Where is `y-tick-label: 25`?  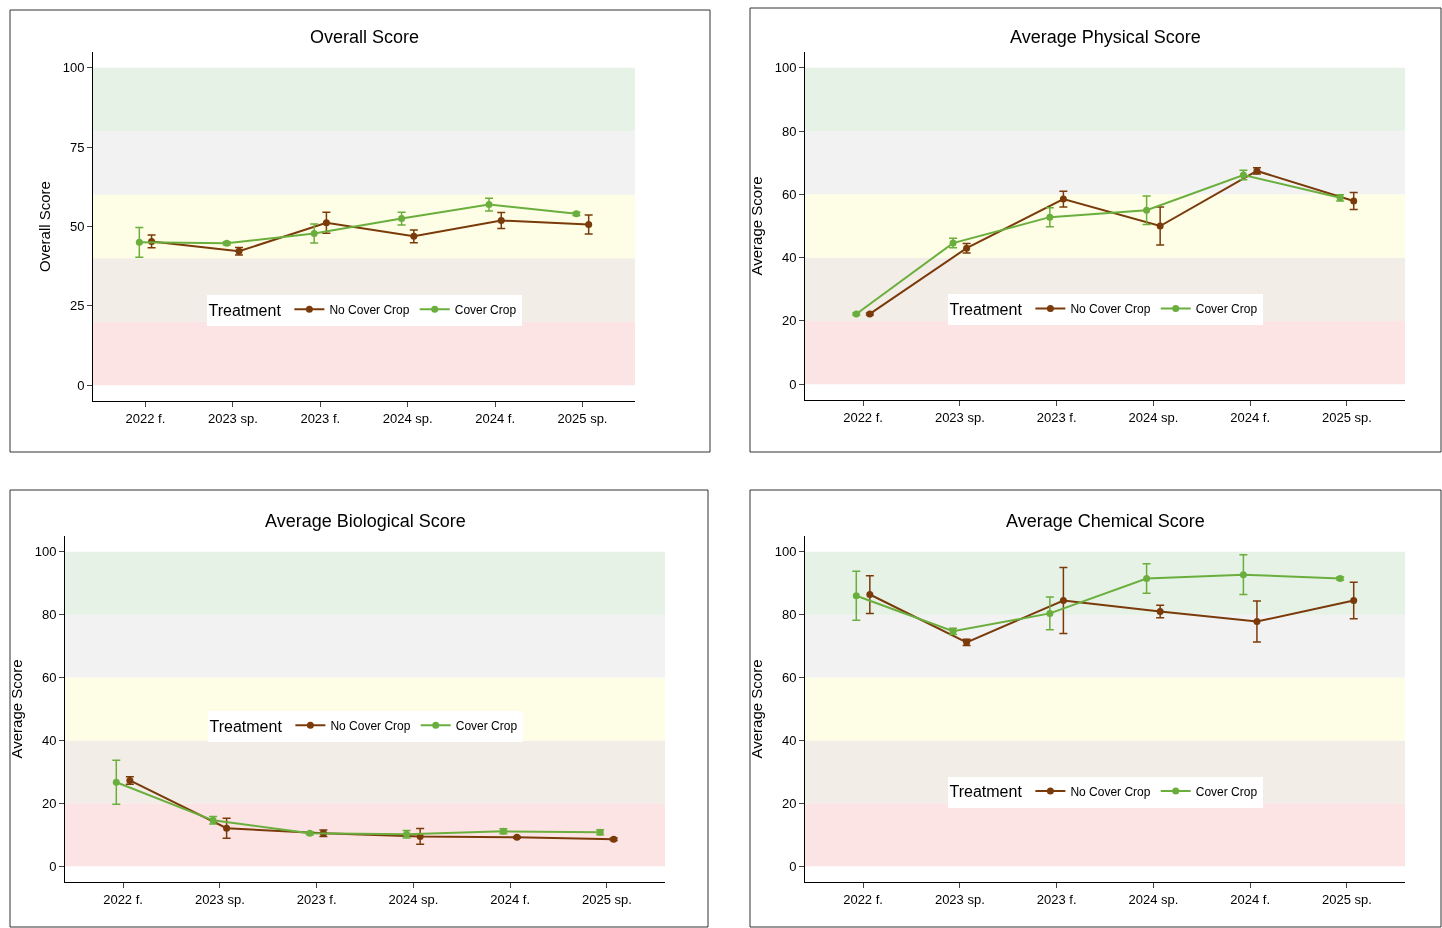 y-tick-label: 25 is located at coordinates (77, 306).